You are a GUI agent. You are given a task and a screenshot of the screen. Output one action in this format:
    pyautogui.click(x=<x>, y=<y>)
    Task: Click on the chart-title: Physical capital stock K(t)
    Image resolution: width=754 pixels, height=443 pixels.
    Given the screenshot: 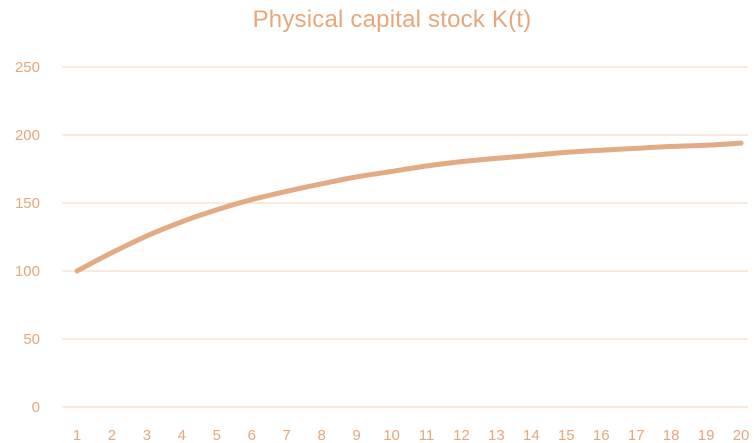 What is the action you would take?
    pyautogui.click(x=392, y=19)
    